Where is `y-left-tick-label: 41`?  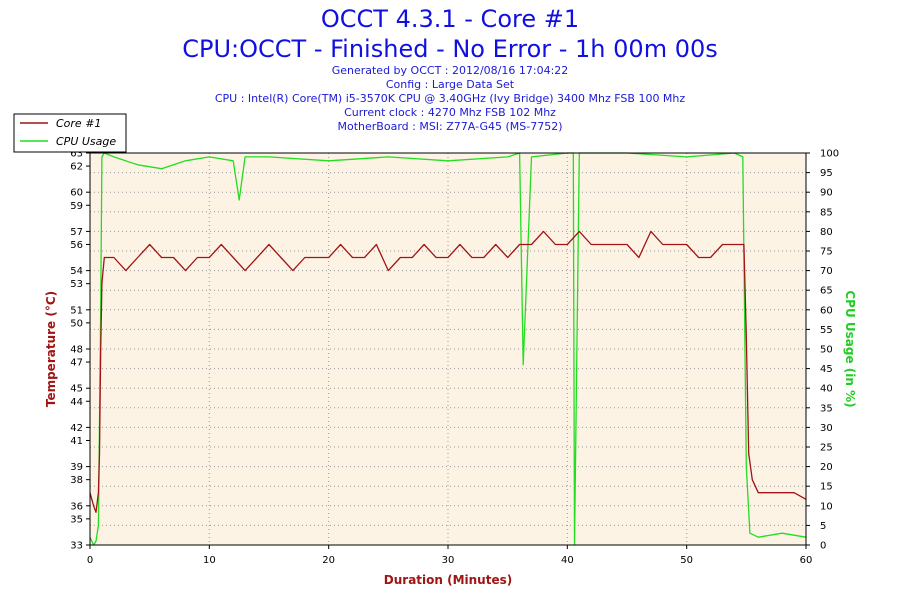 y-left-tick-label: 41 is located at coordinates (76, 441).